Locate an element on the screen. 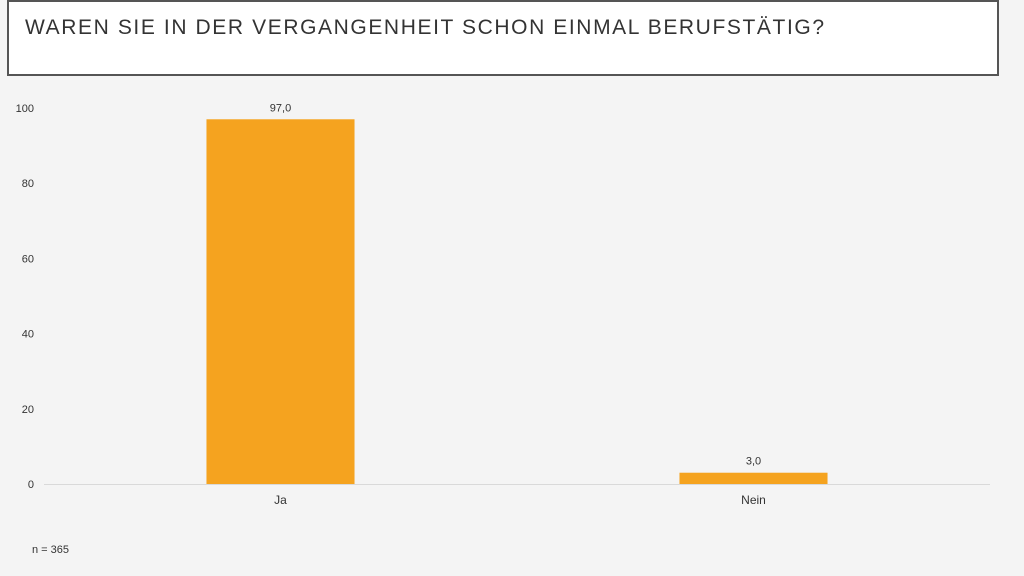 This screenshot has height=576, width=1024. category-label: Ja is located at coordinates (280, 500).